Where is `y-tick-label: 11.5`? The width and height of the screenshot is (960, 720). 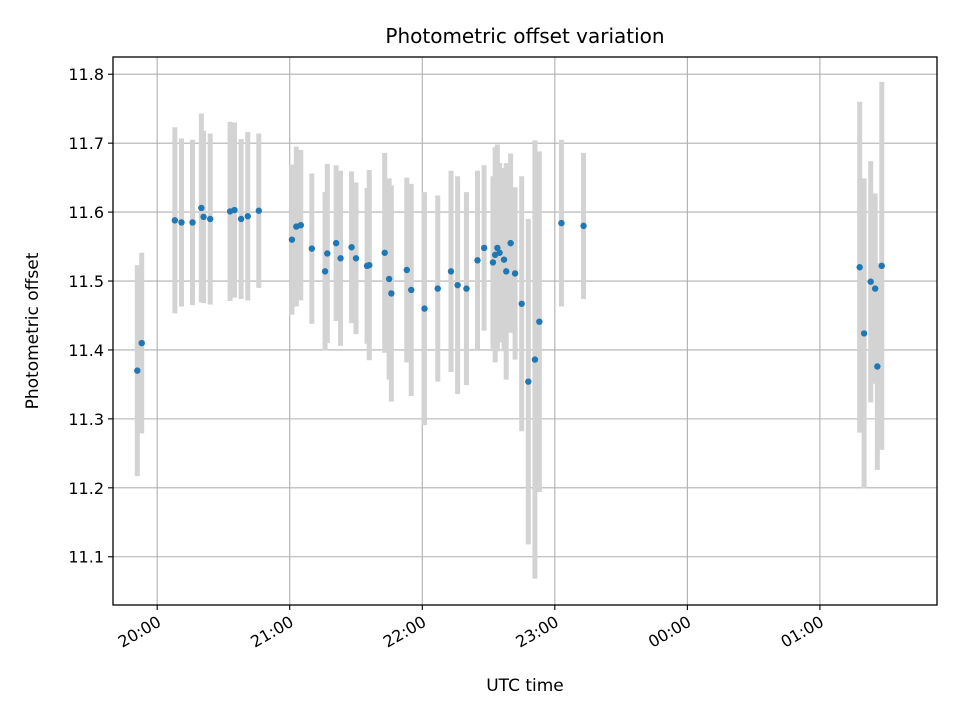 y-tick-label: 11.5 is located at coordinates (86, 281).